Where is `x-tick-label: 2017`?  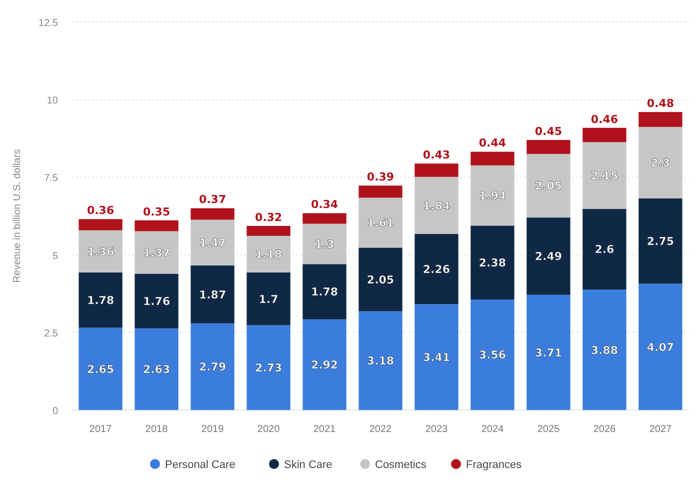 x-tick-label: 2017 is located at coordinates (100, 429).